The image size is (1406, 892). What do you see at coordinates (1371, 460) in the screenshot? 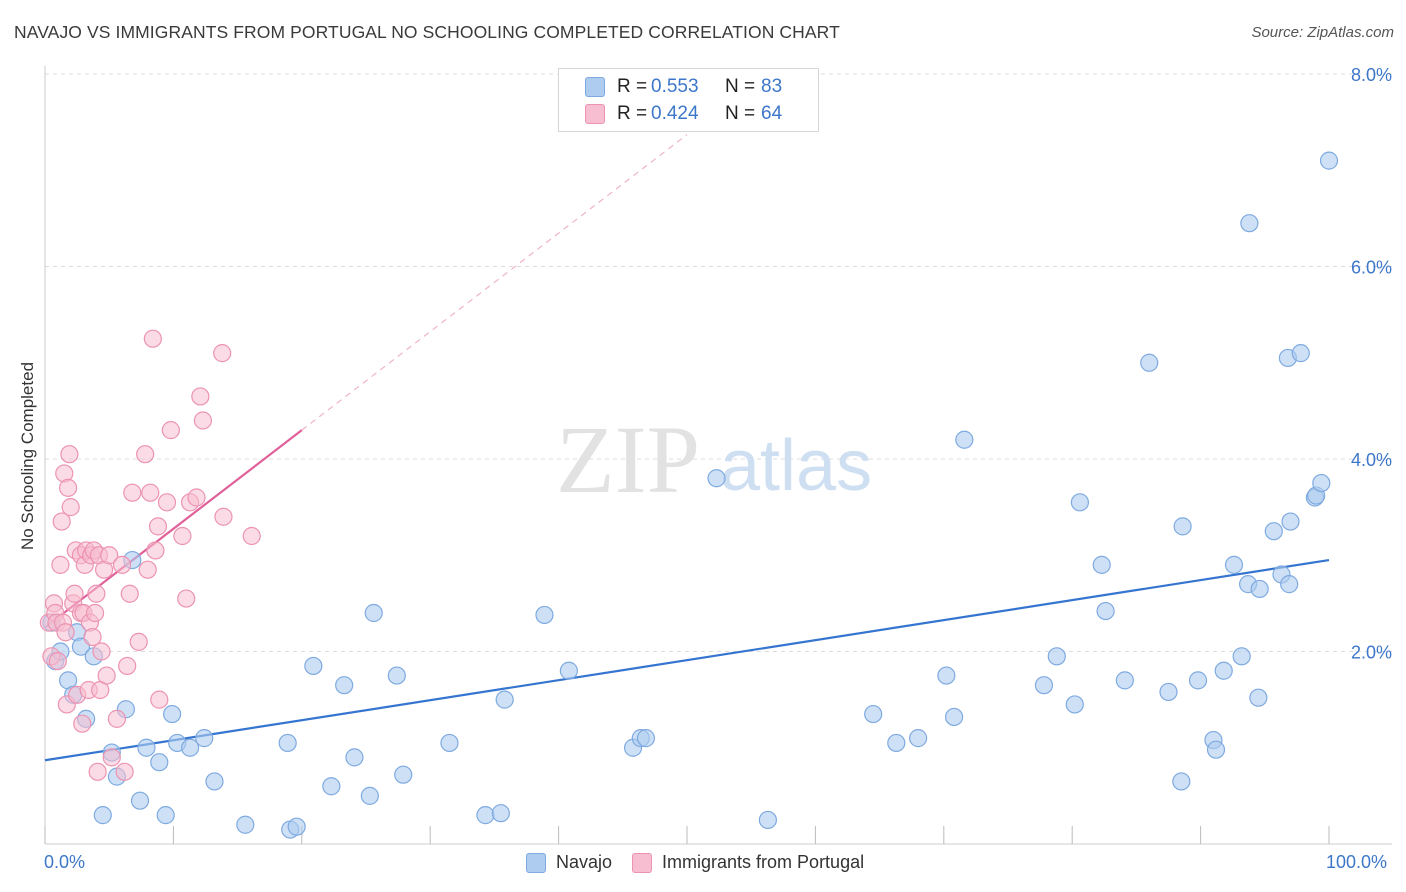
I see `y-tick-label-4: 4.0%` at bounding box center [1371, 460].